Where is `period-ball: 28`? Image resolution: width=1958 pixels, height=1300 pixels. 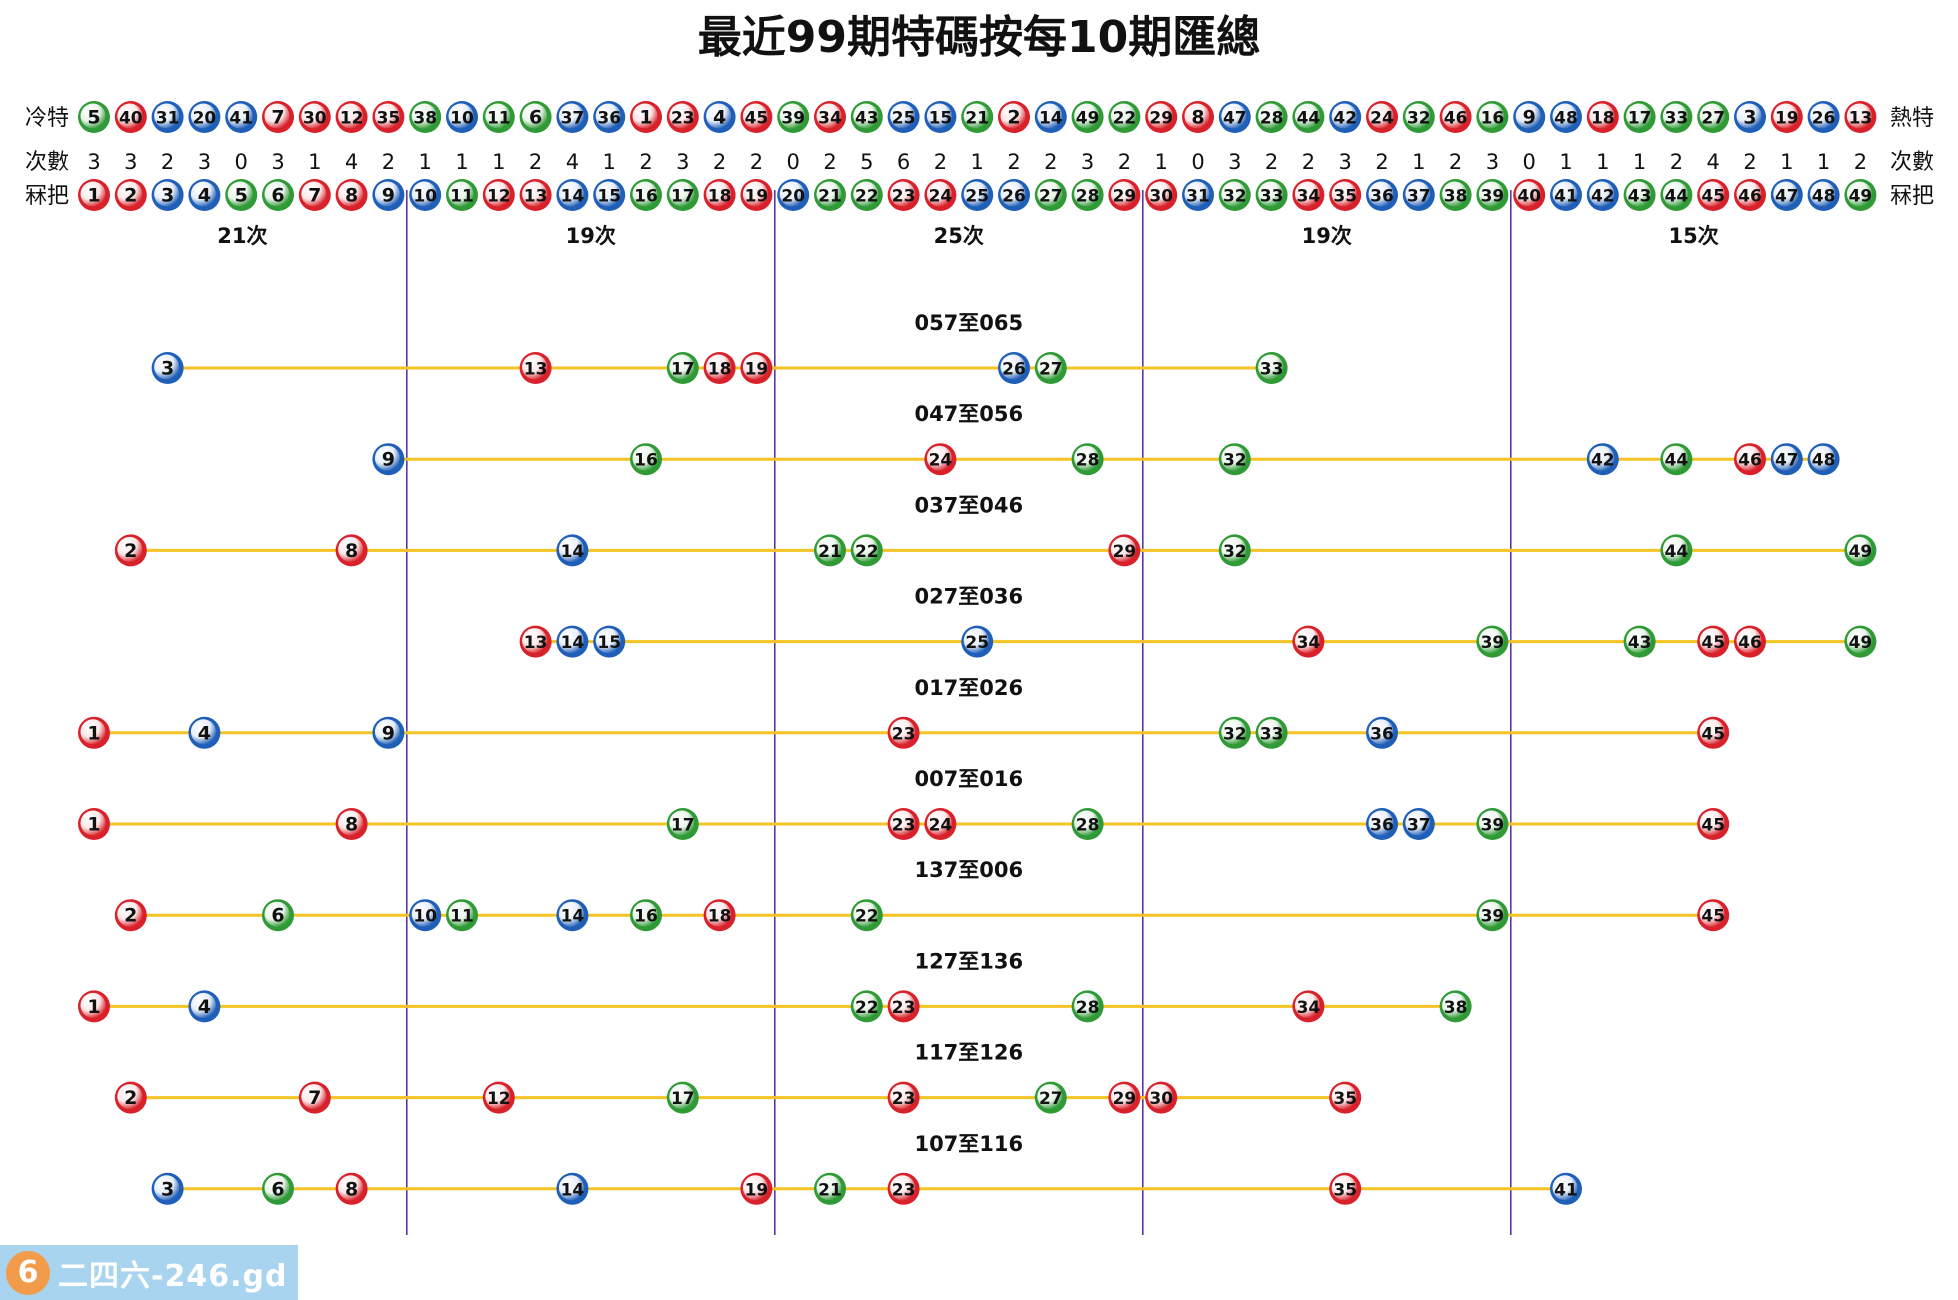
period-ball: 28 is located at coordinates (1087, 459).